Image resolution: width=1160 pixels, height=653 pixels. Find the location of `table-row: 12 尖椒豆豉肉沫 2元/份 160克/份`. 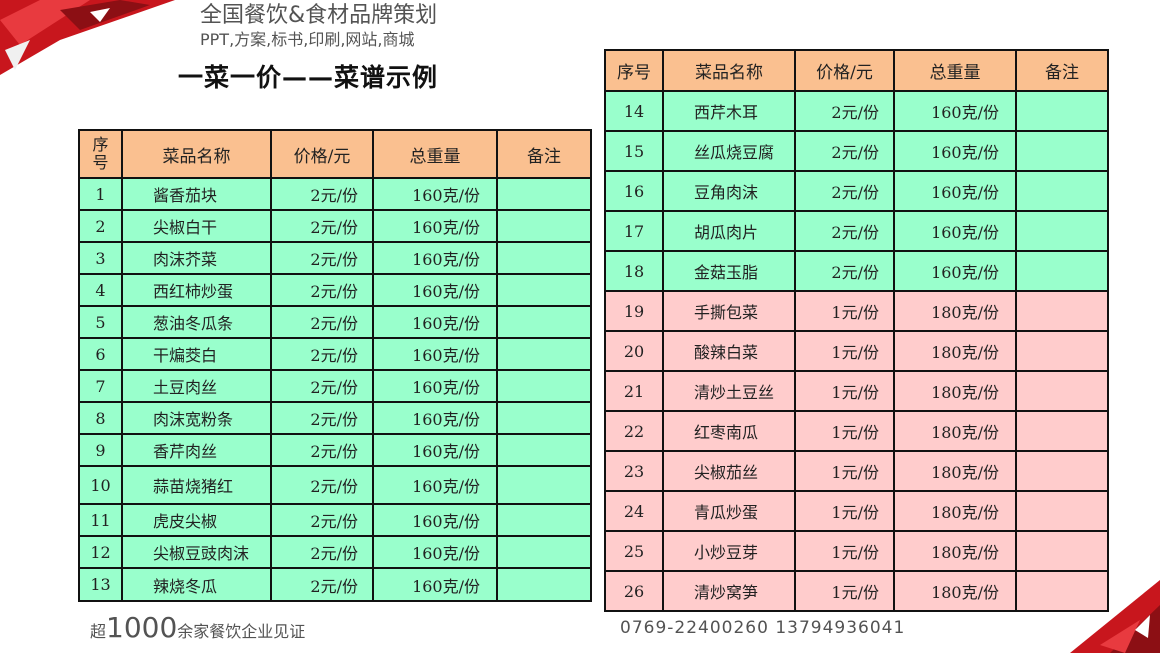

table-row: 12 尖椒豆豉肉沫 2元/份 160克/份 is located at coordinates (335, 552).